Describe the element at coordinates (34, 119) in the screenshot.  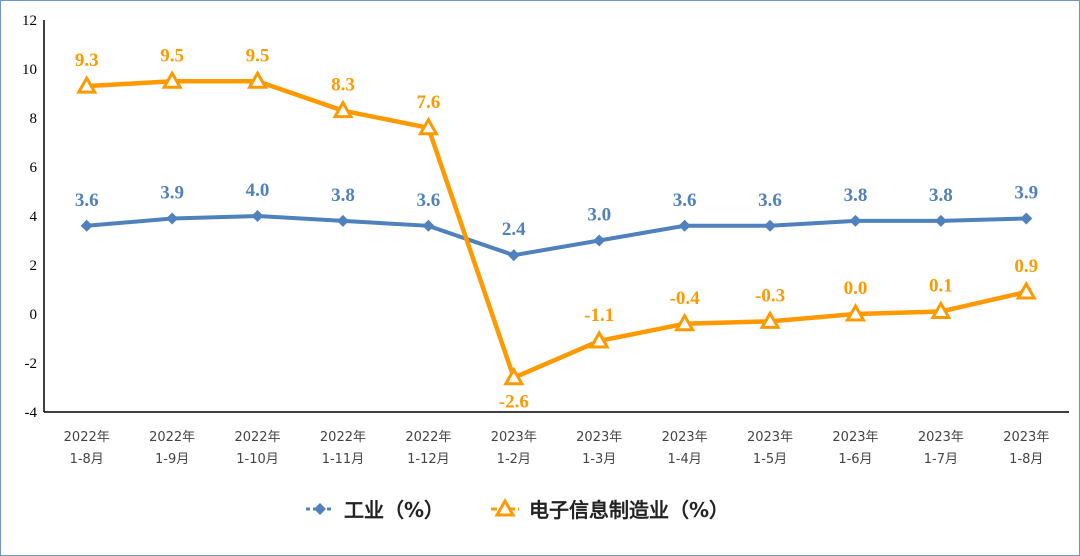
I see `y-tick-label: 8` at that location.